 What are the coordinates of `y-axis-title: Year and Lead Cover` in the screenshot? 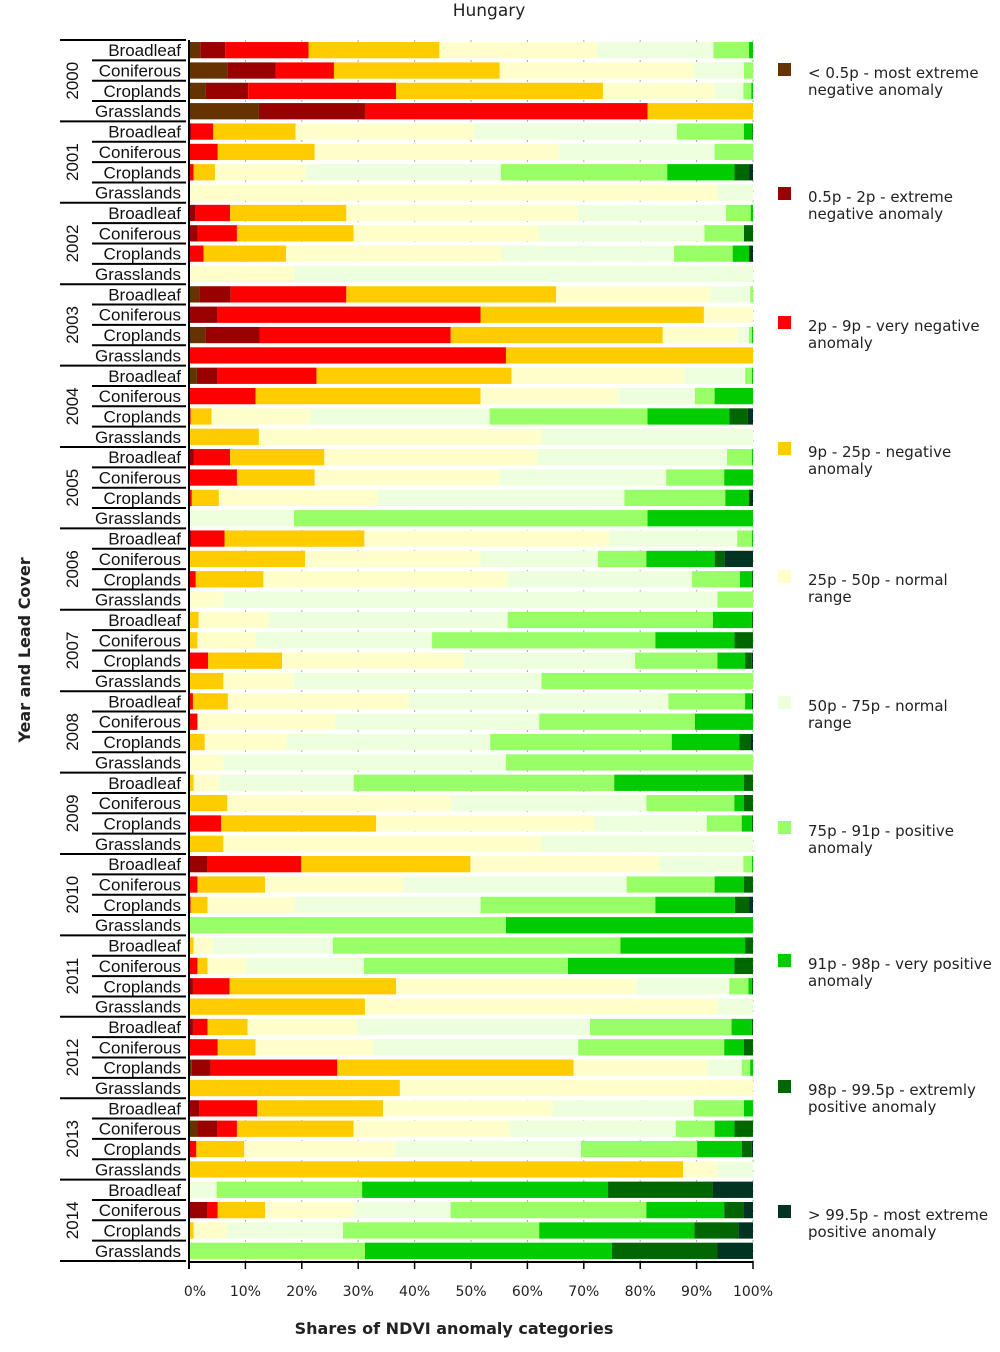 It's located at (24, 650).